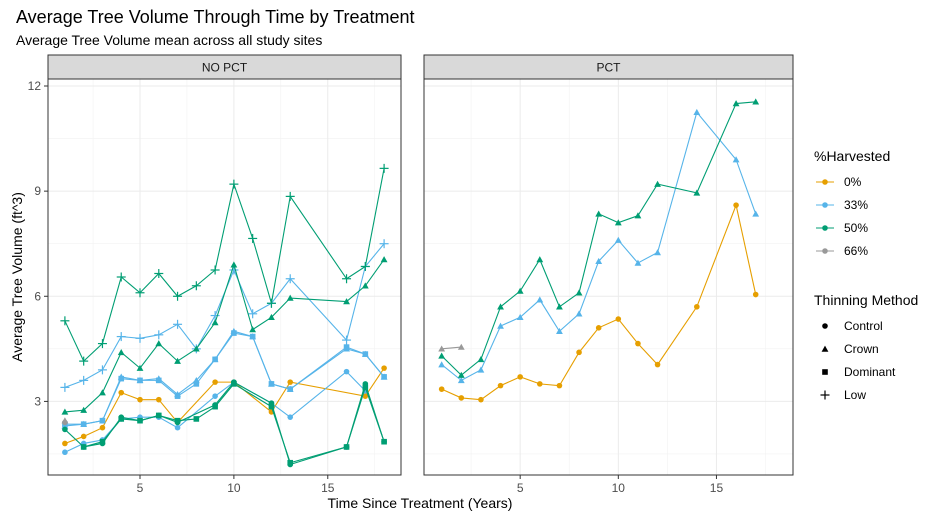  What do you see at coordinates (825, 205) in the screenshot?
I see `legend-key-point` at bounding box center [825, 205].